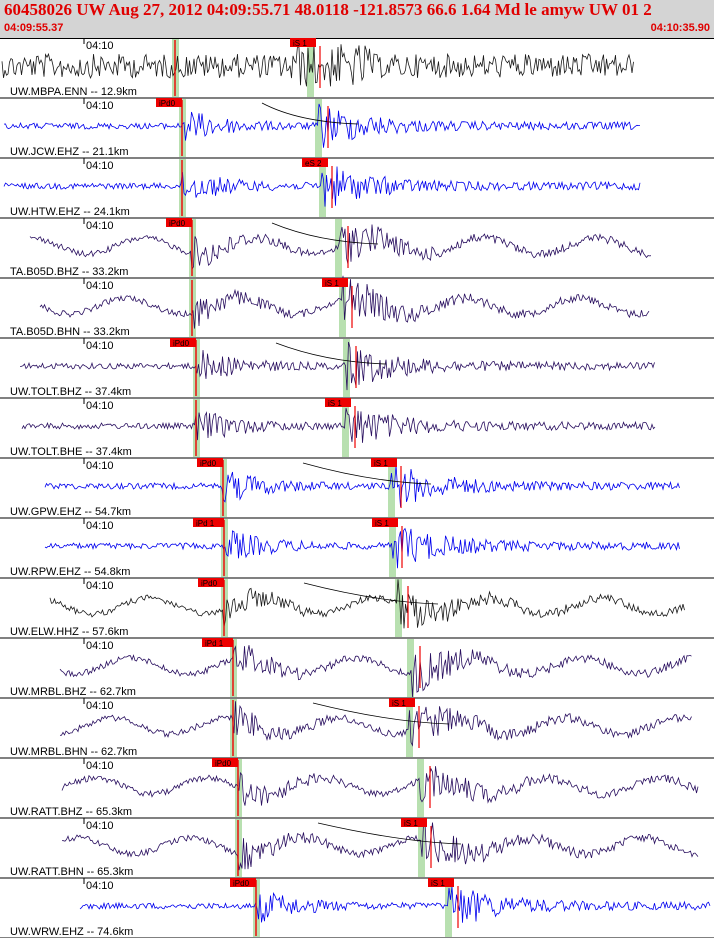  I want to click on trace-row: 04:10 iS 1 TA.B05D.BHN -- 33.2km, so click(357, 306).